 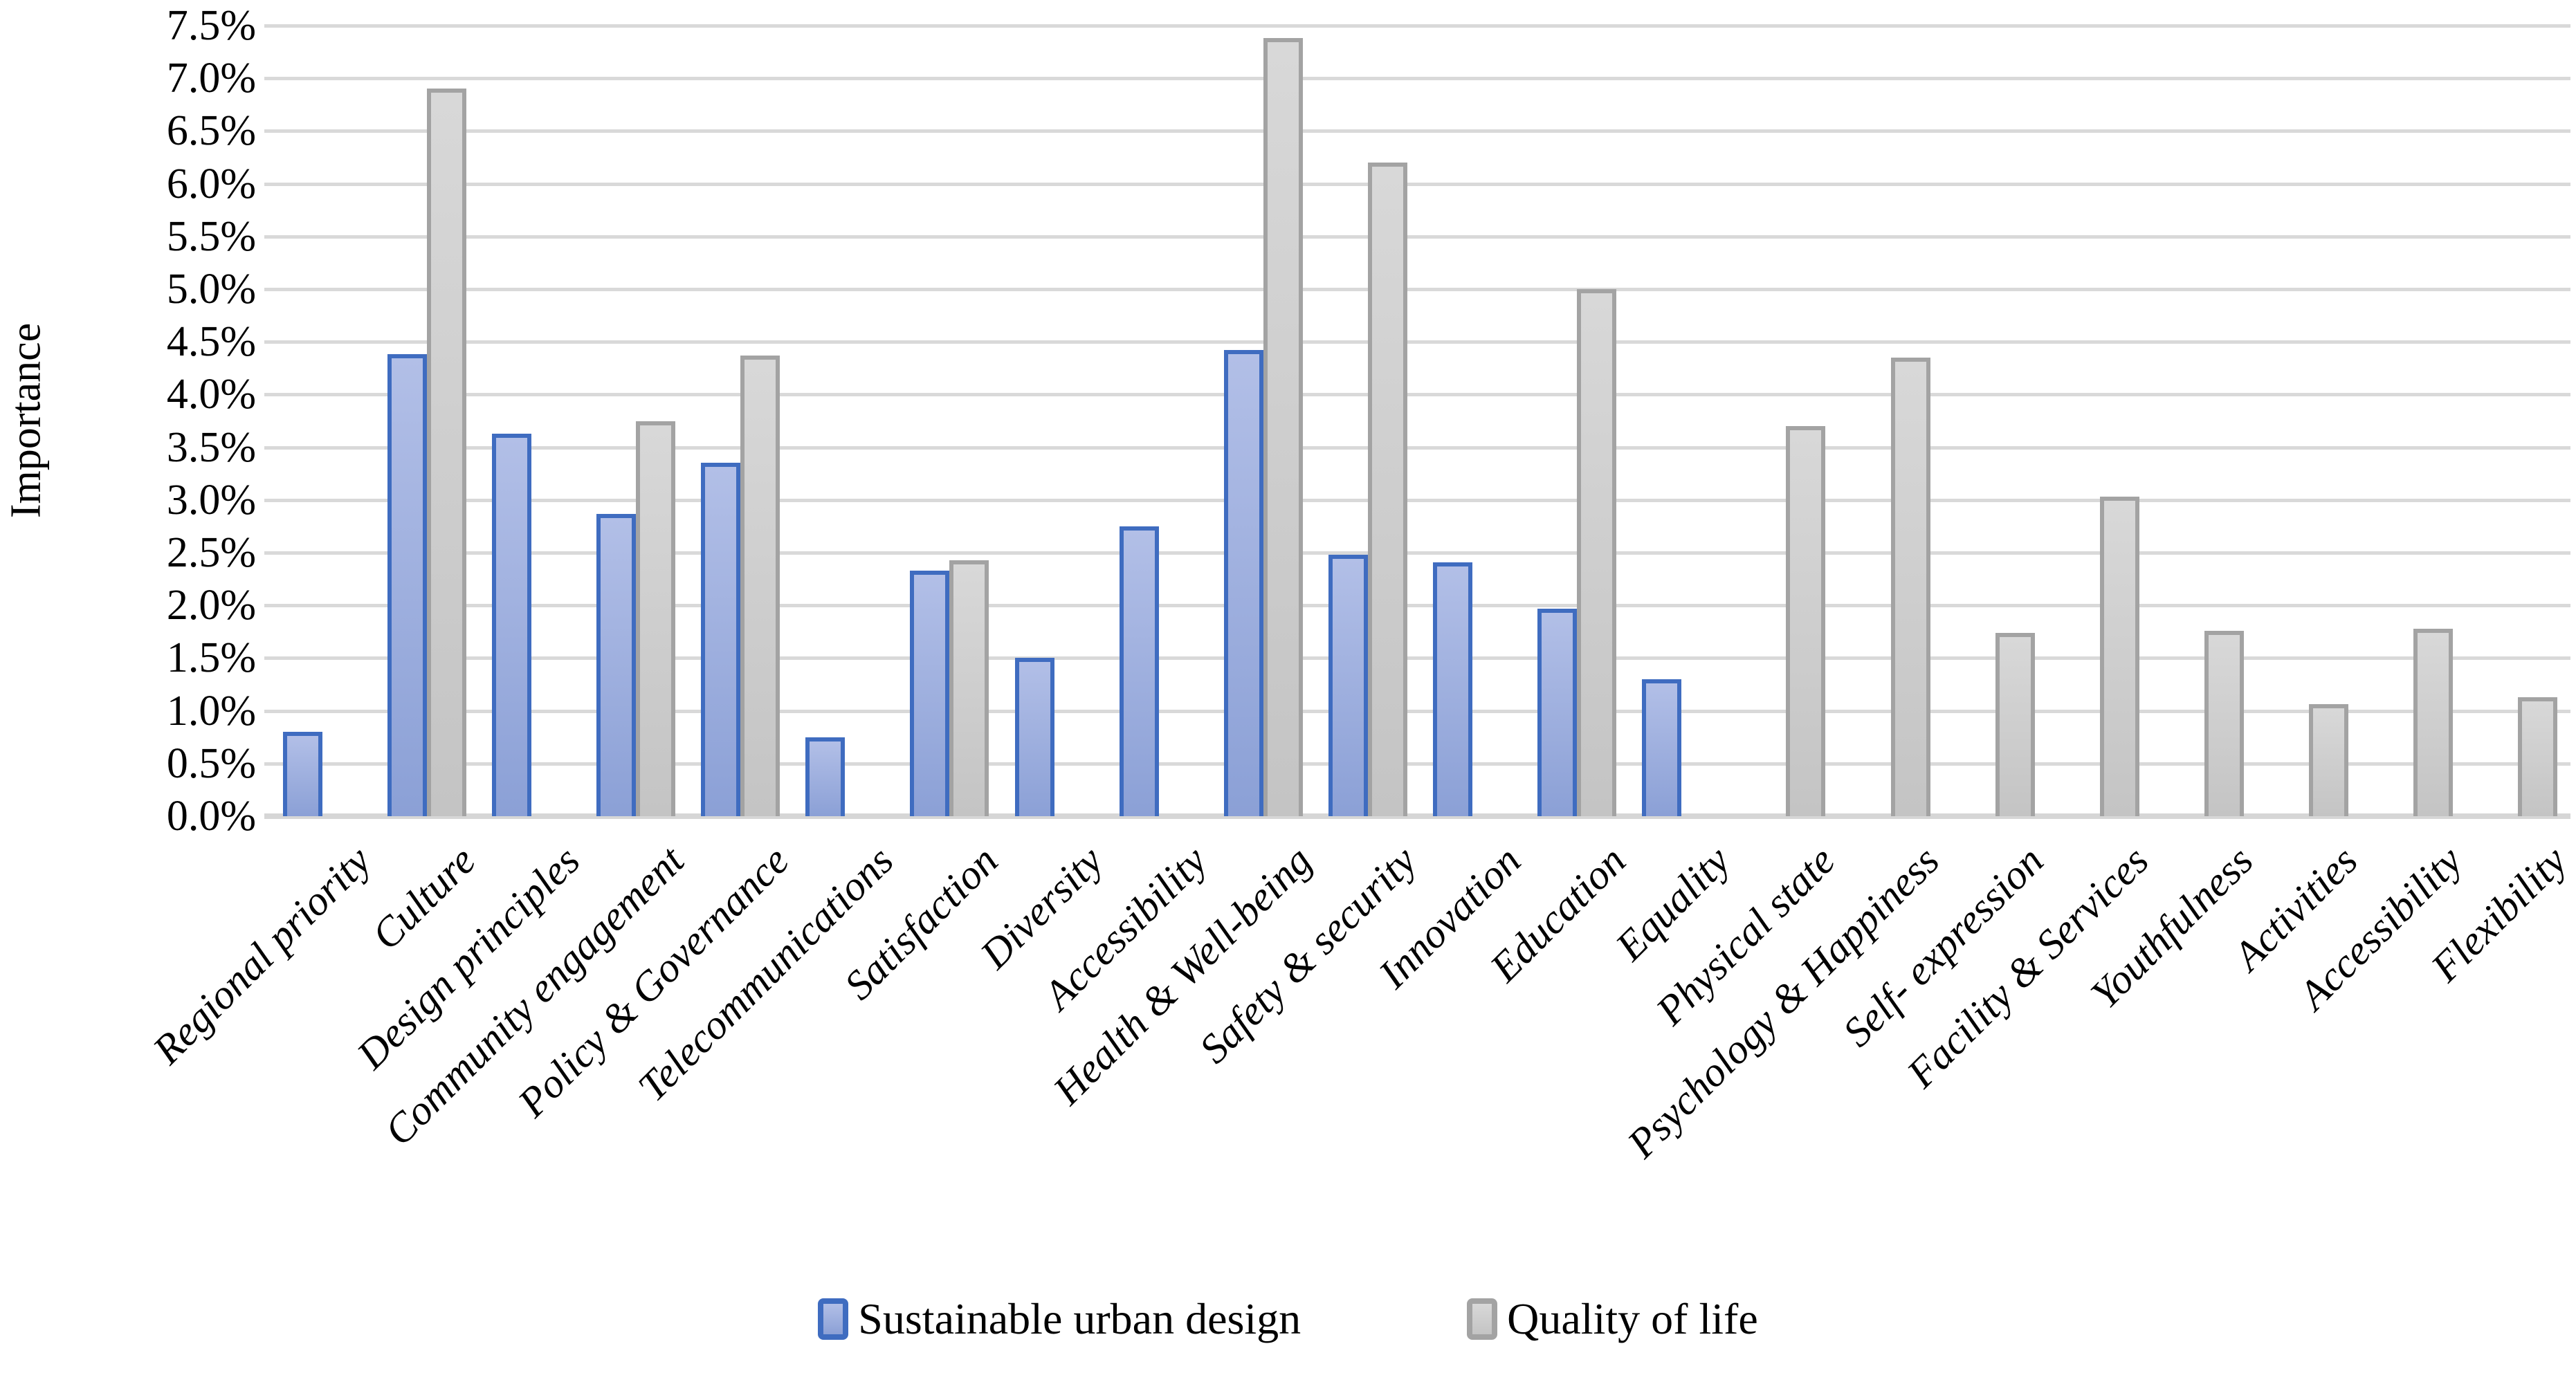 I want to click on y-tick-label: 4.0%, so click(x=211, y=394).